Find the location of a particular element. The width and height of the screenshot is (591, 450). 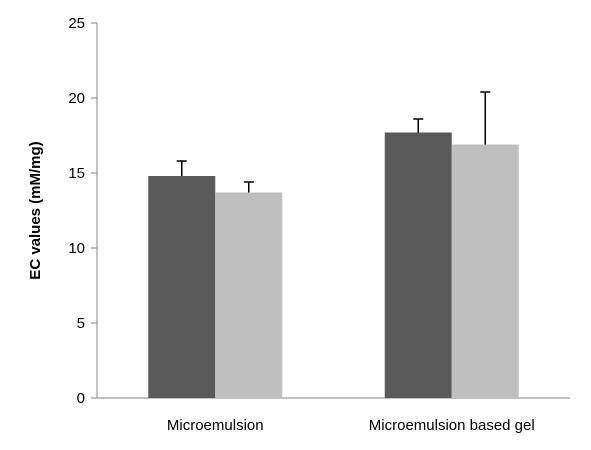

y-axis-title: EC values (mM/mg) is located at coordinates (35, 210).